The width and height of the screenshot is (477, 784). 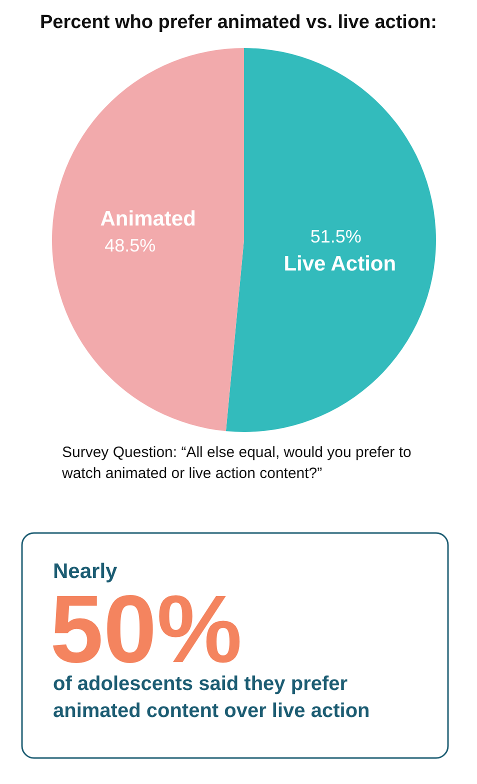 What do you see at coordinates (85, 571) in the screenshot?
I see `text: Nearly` at bounding box center [85, 571].